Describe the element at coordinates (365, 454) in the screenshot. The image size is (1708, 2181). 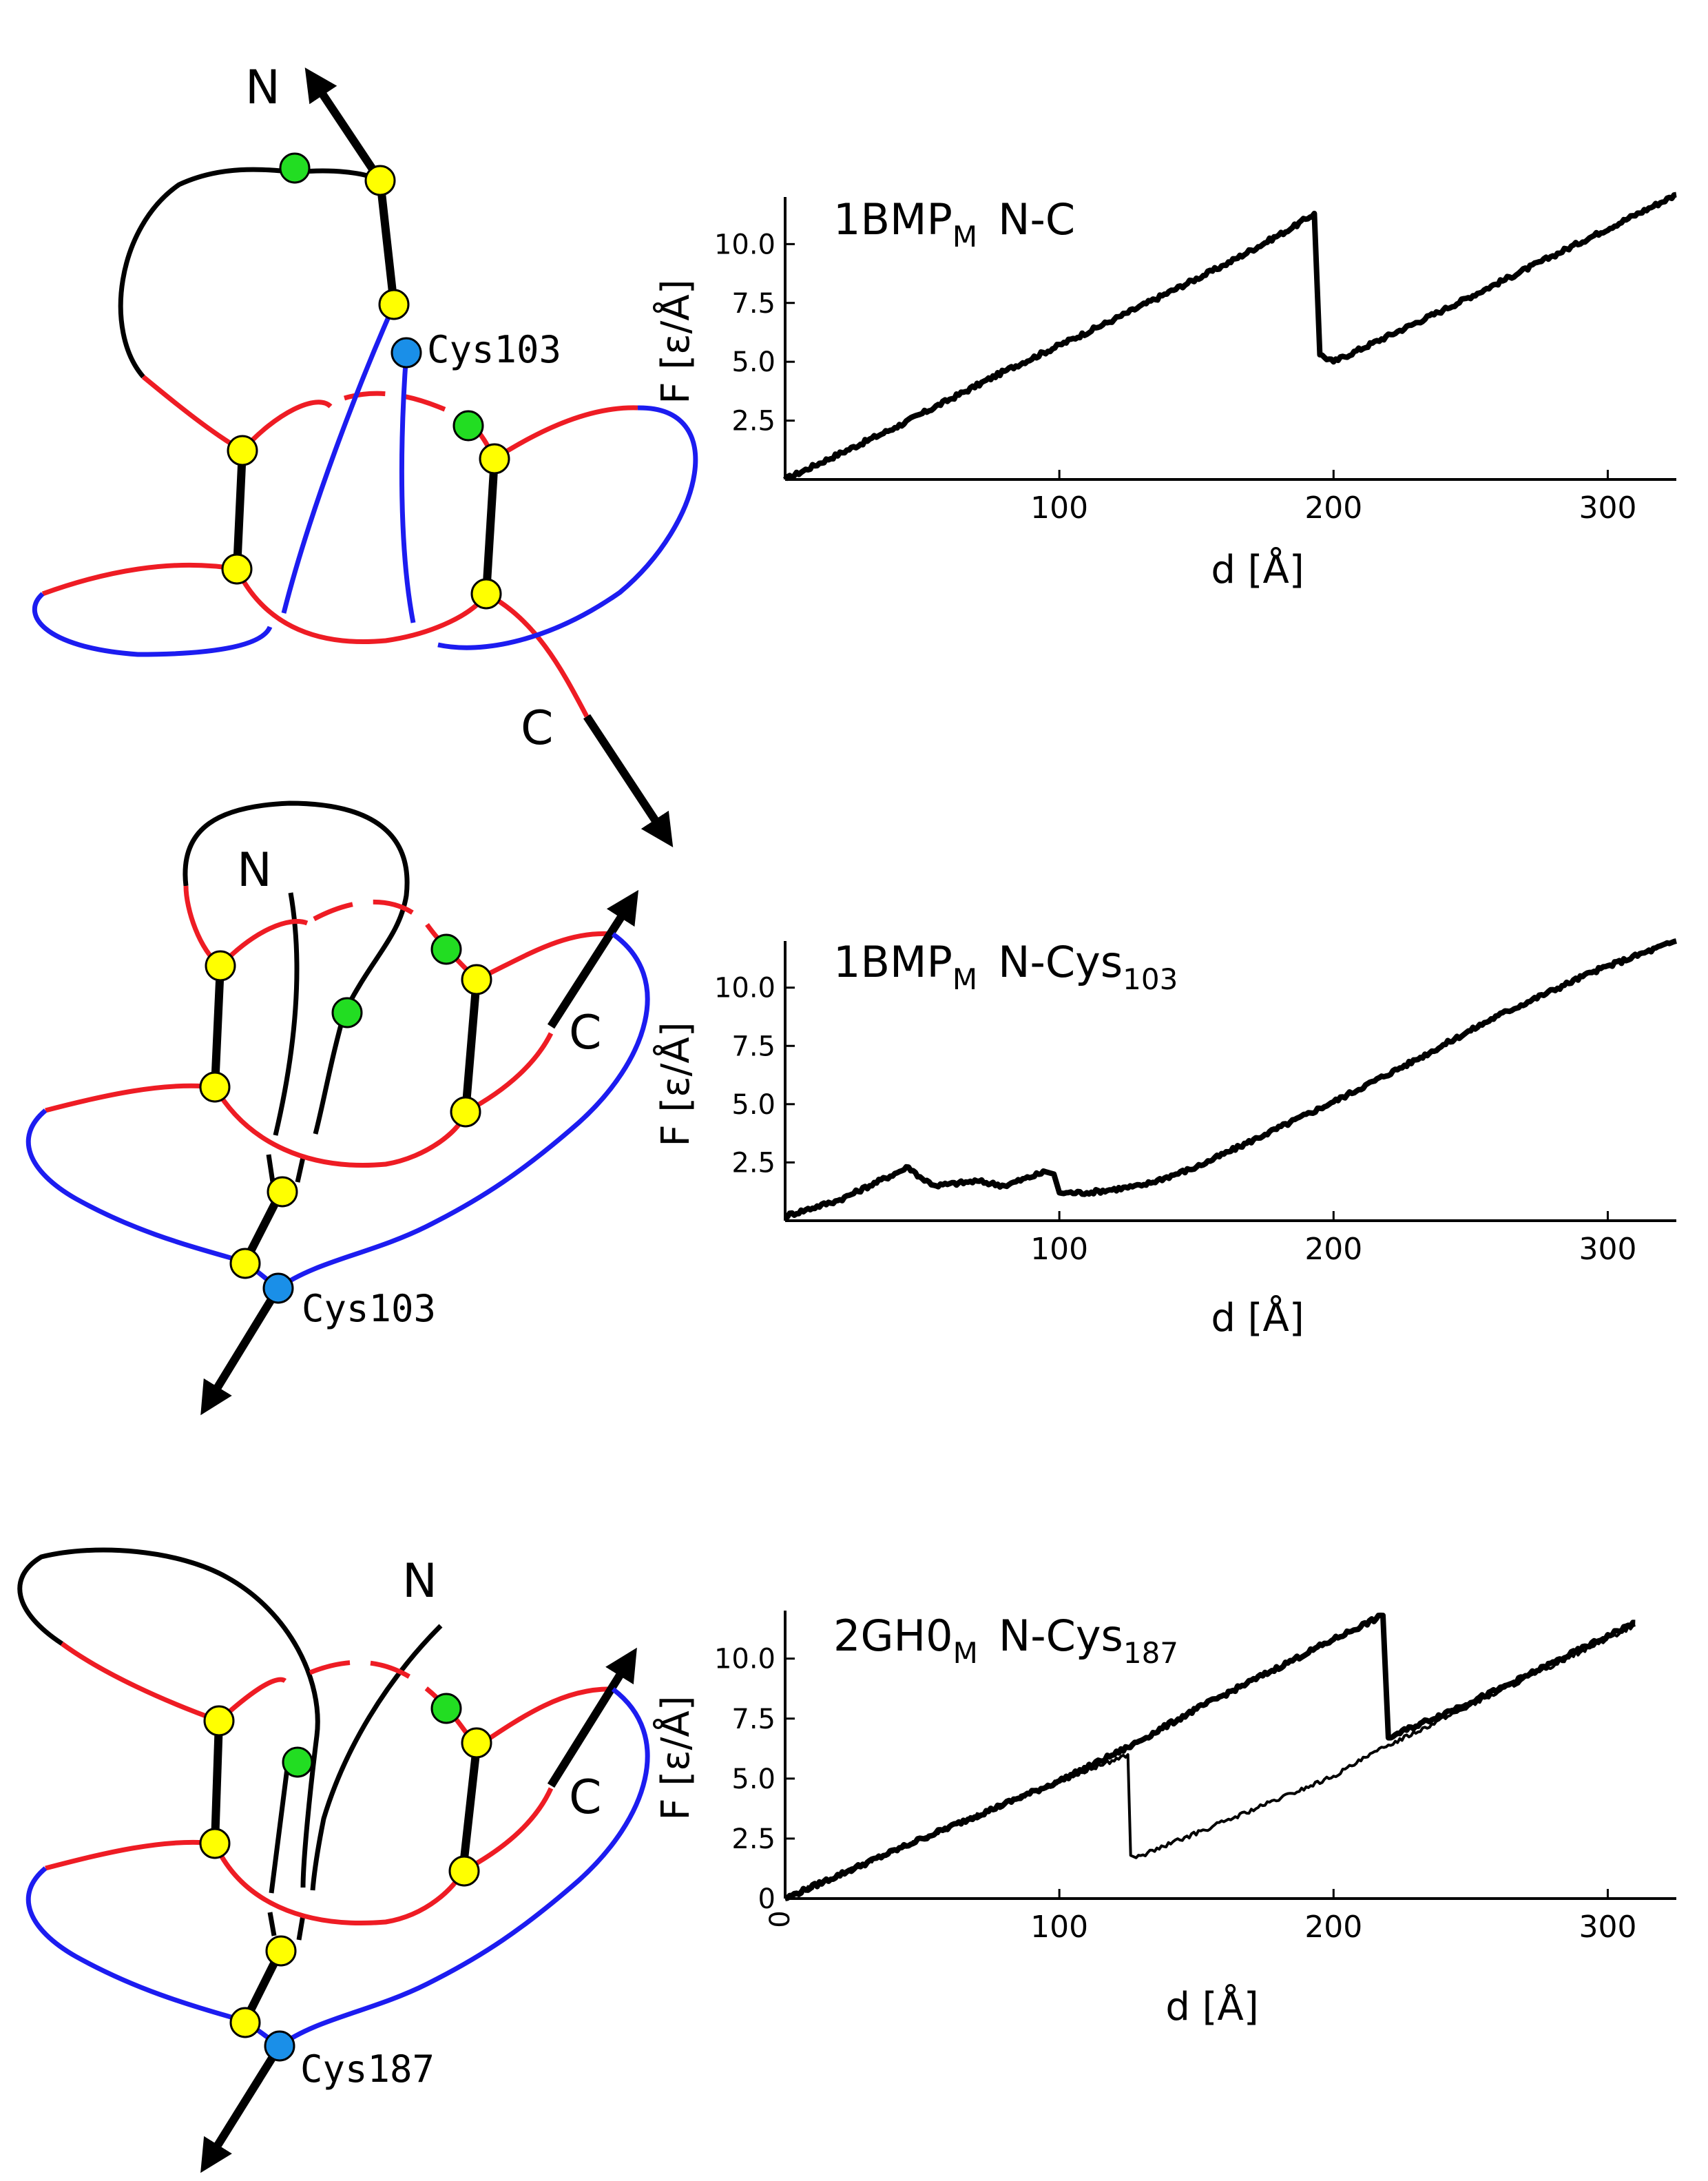
I see `protein-diagram-1: N C Cys103` at that location.